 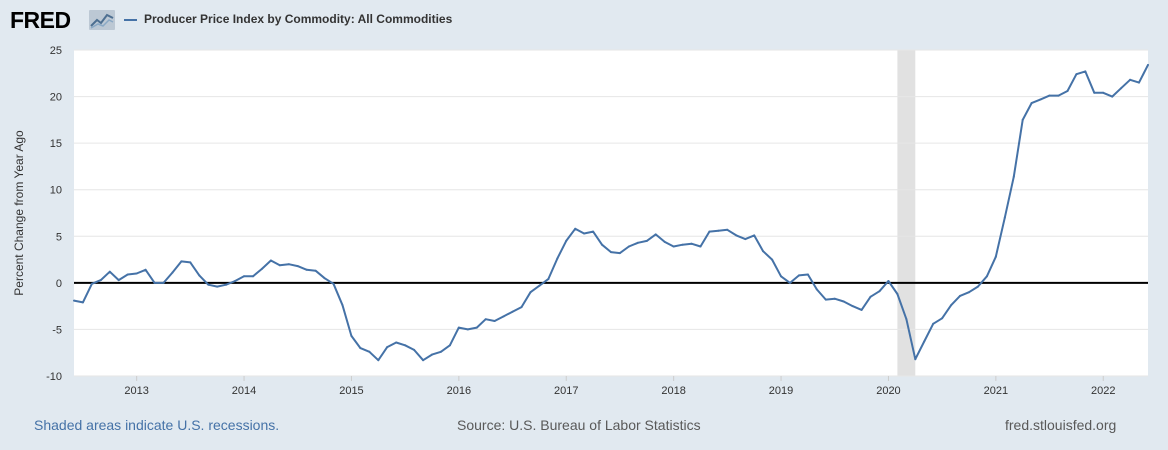 I want to click on recession-note-link: Shaded areas indicate U.S. recessions., so click(x=157, y=425).